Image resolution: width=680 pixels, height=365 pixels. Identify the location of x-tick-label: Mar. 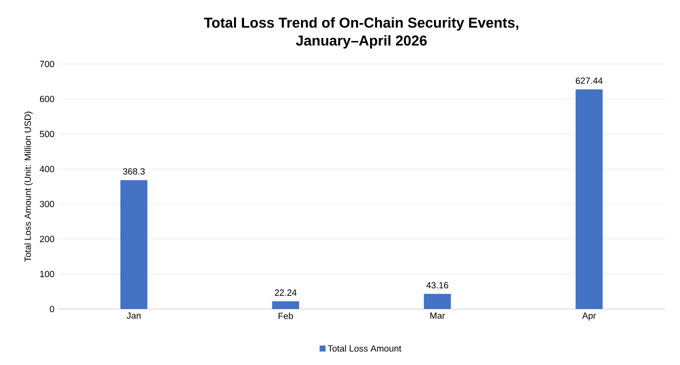
(437, 315).